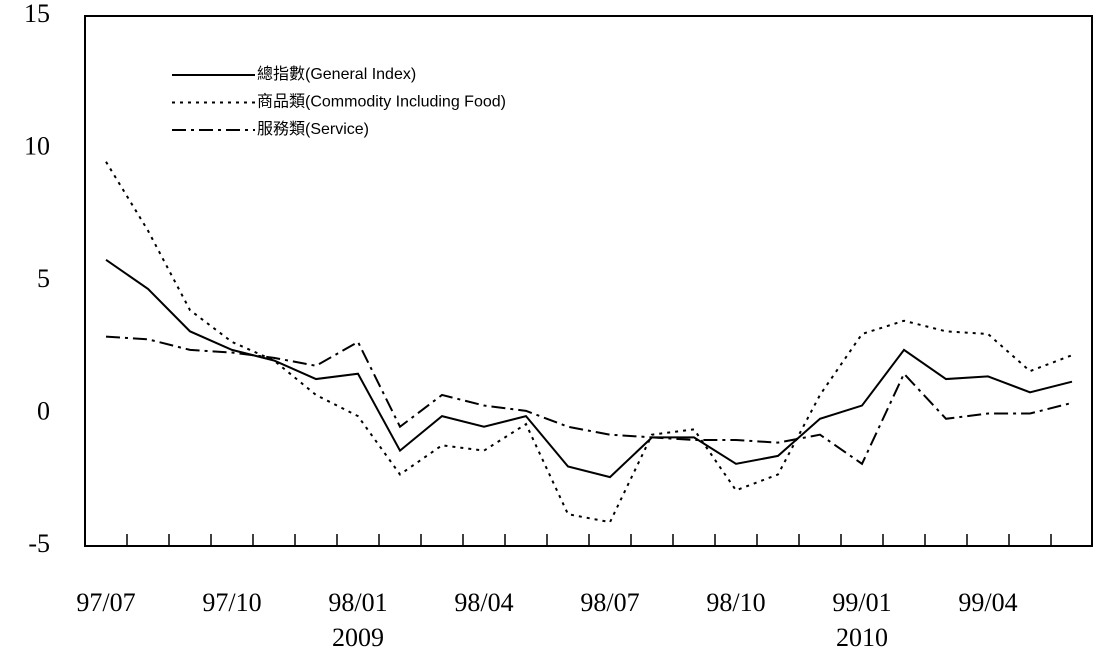  I want to click on legend-label: 總指數(General Index), so click(336, 74).